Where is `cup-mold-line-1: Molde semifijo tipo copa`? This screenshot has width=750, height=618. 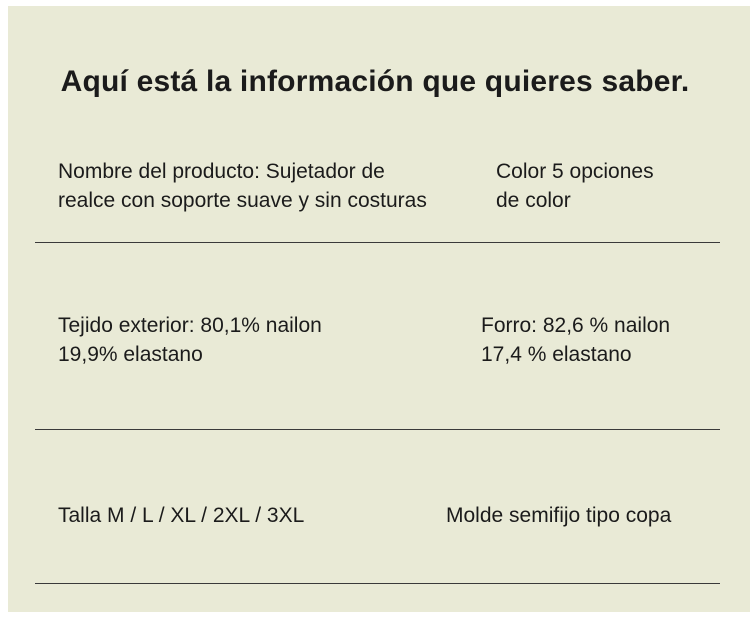
cup-mold-line-1: Molde semifijo tipo copa is located at coordinates (559, 515).